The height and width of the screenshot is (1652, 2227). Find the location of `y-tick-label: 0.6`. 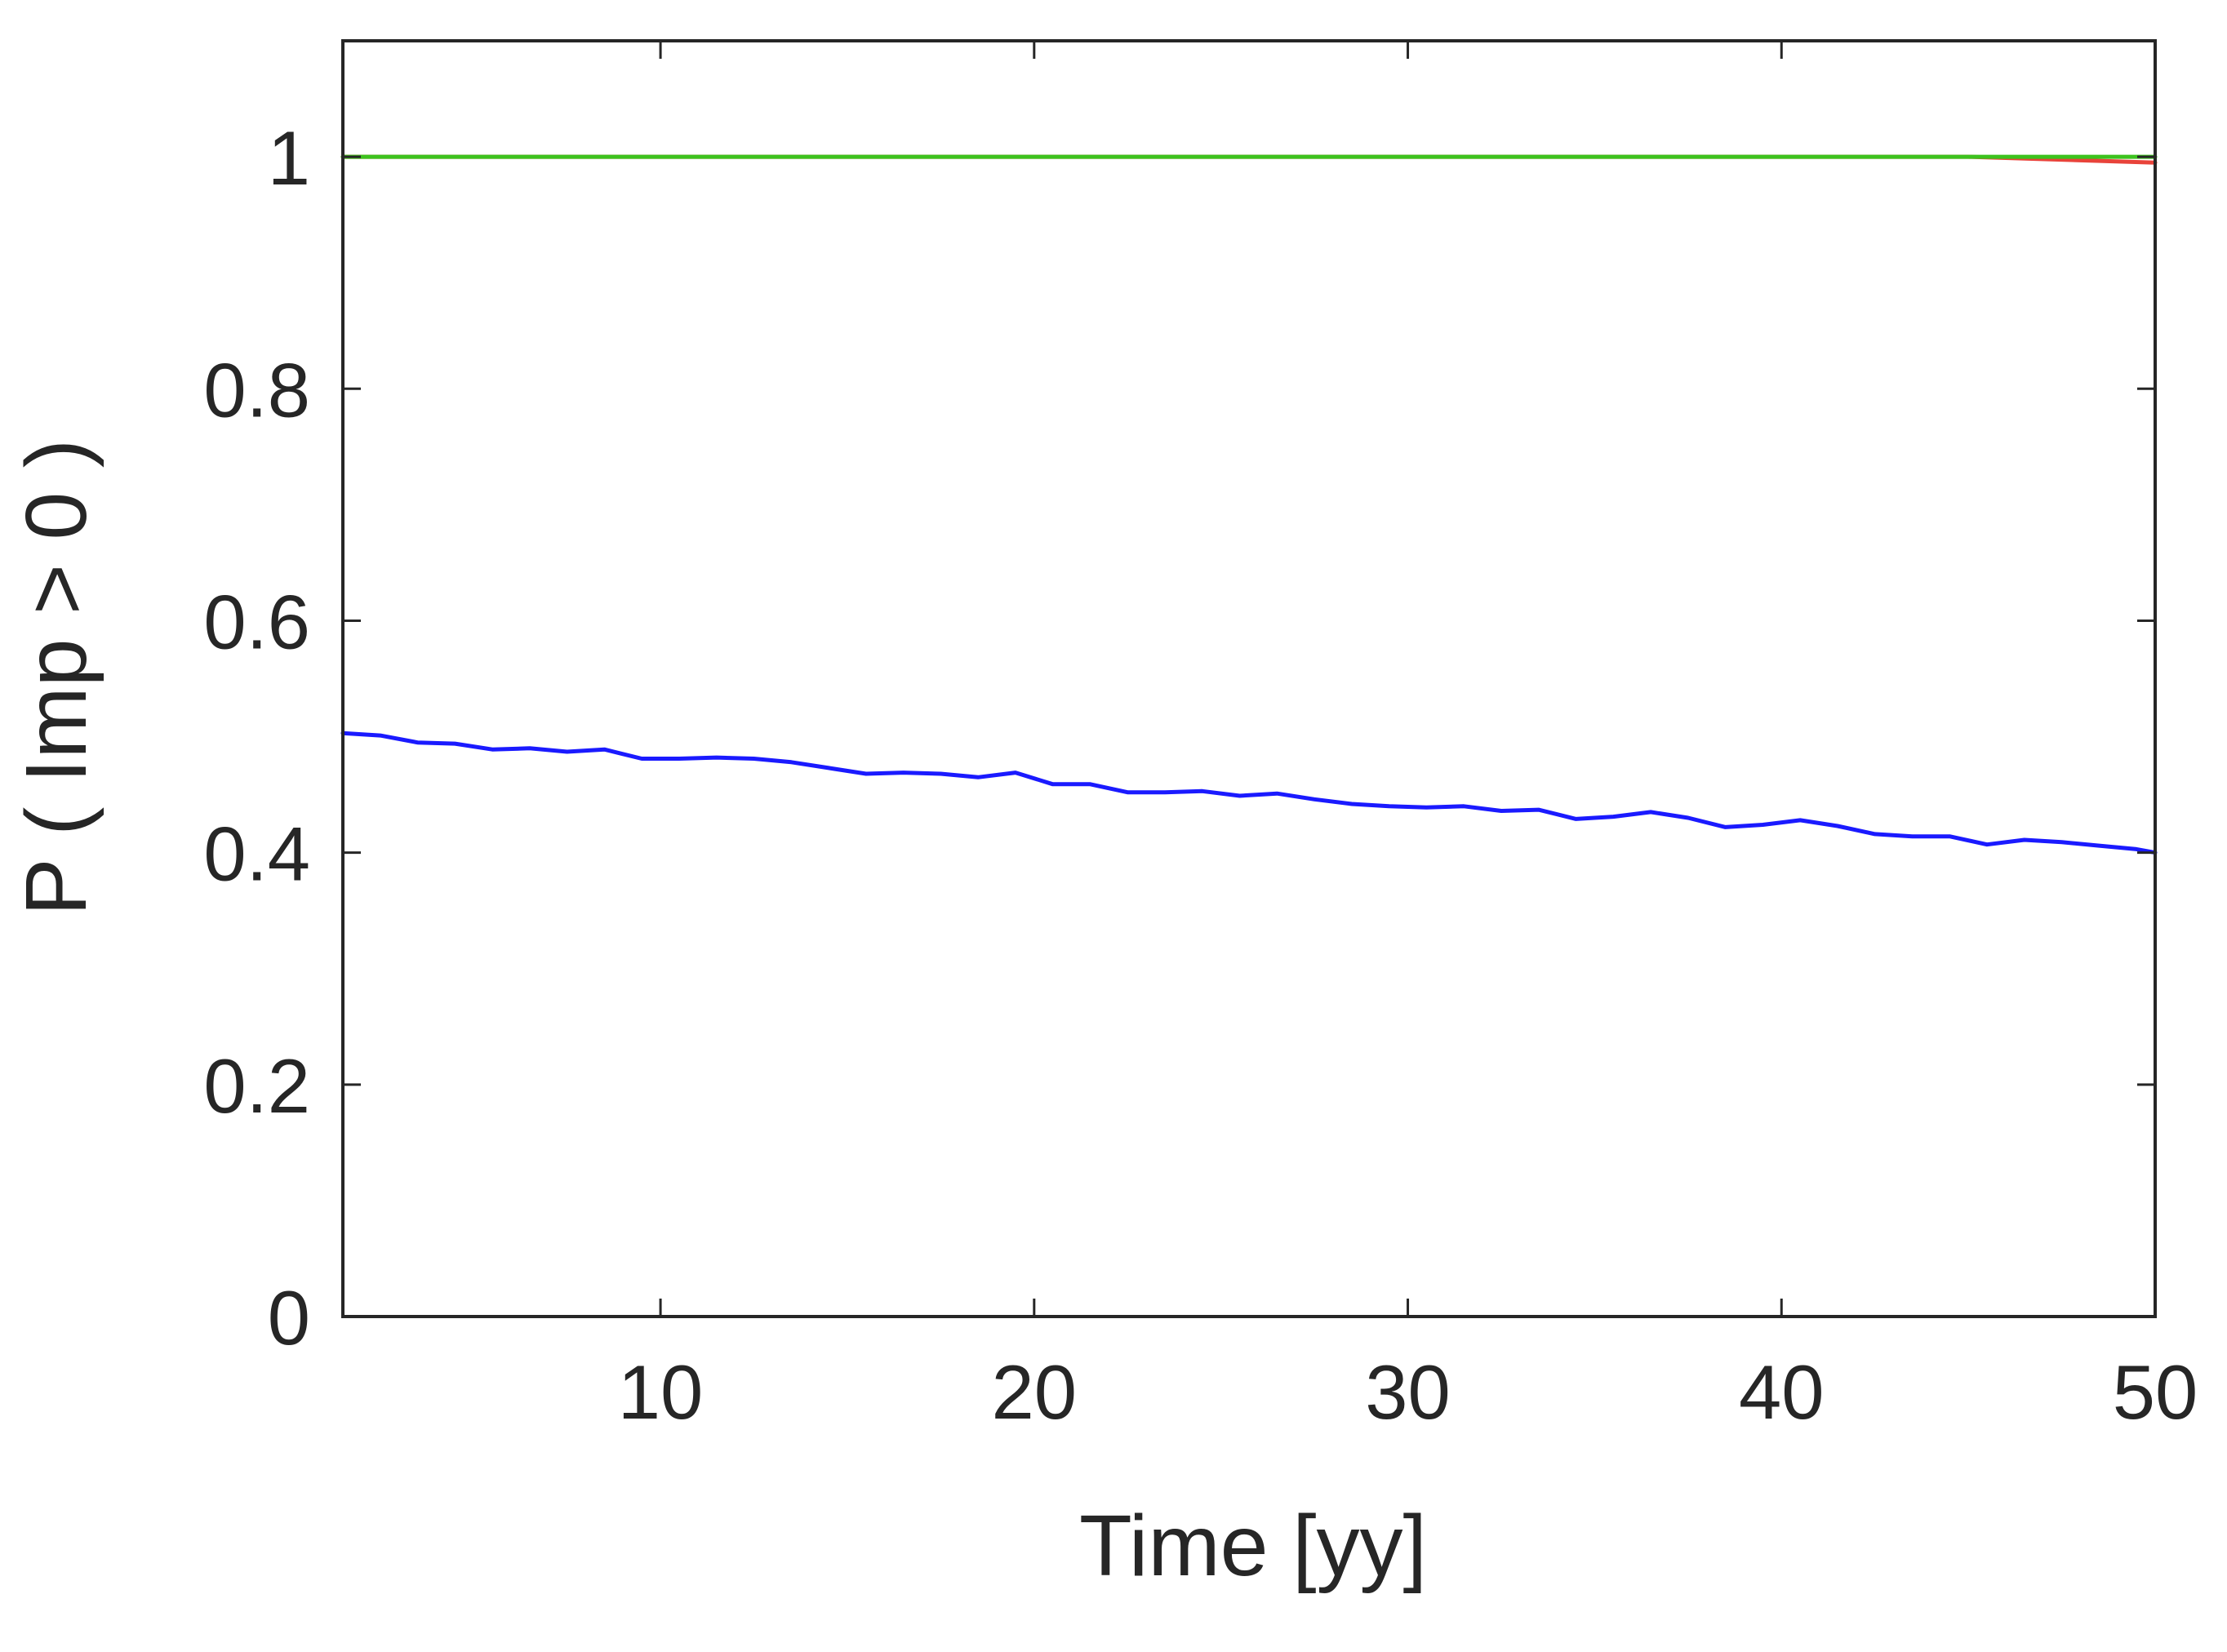

y-tick-label: 0.6 is located at coordinates (256, 621).